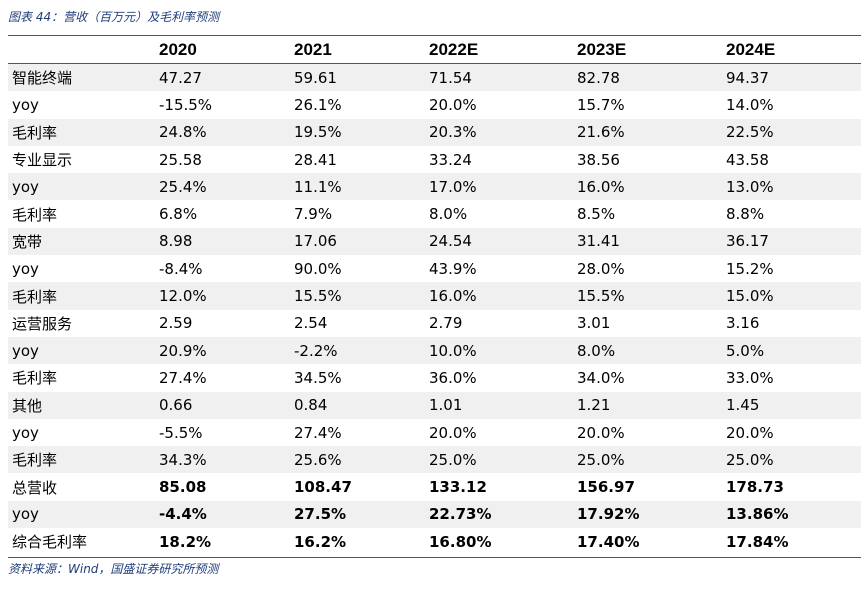 The height and width of the screenshot is (589, 863). Describe the element at coordinates (183, 487) in the screenshot. I see `value-cell: 85.08` at that location.